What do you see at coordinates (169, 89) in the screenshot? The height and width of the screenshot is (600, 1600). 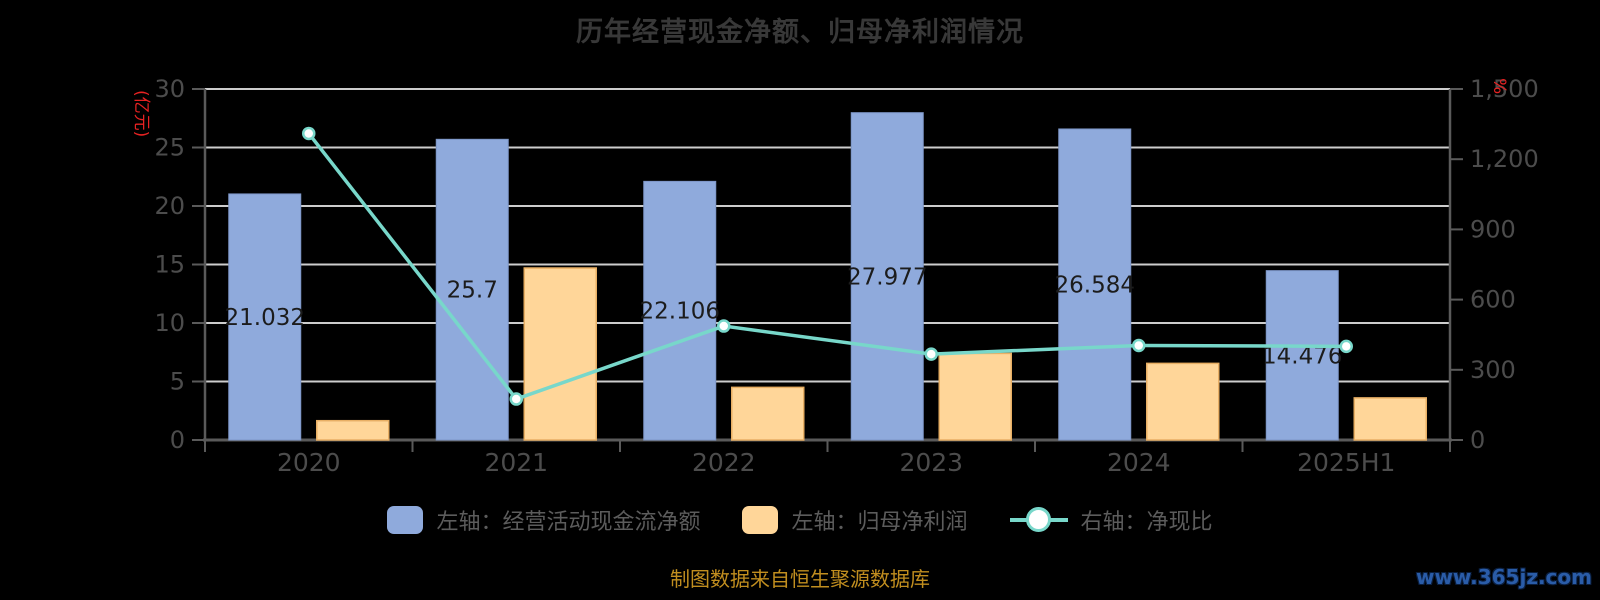 I see `left-axis-tick-label: 30` at bounding box center [169, 89].